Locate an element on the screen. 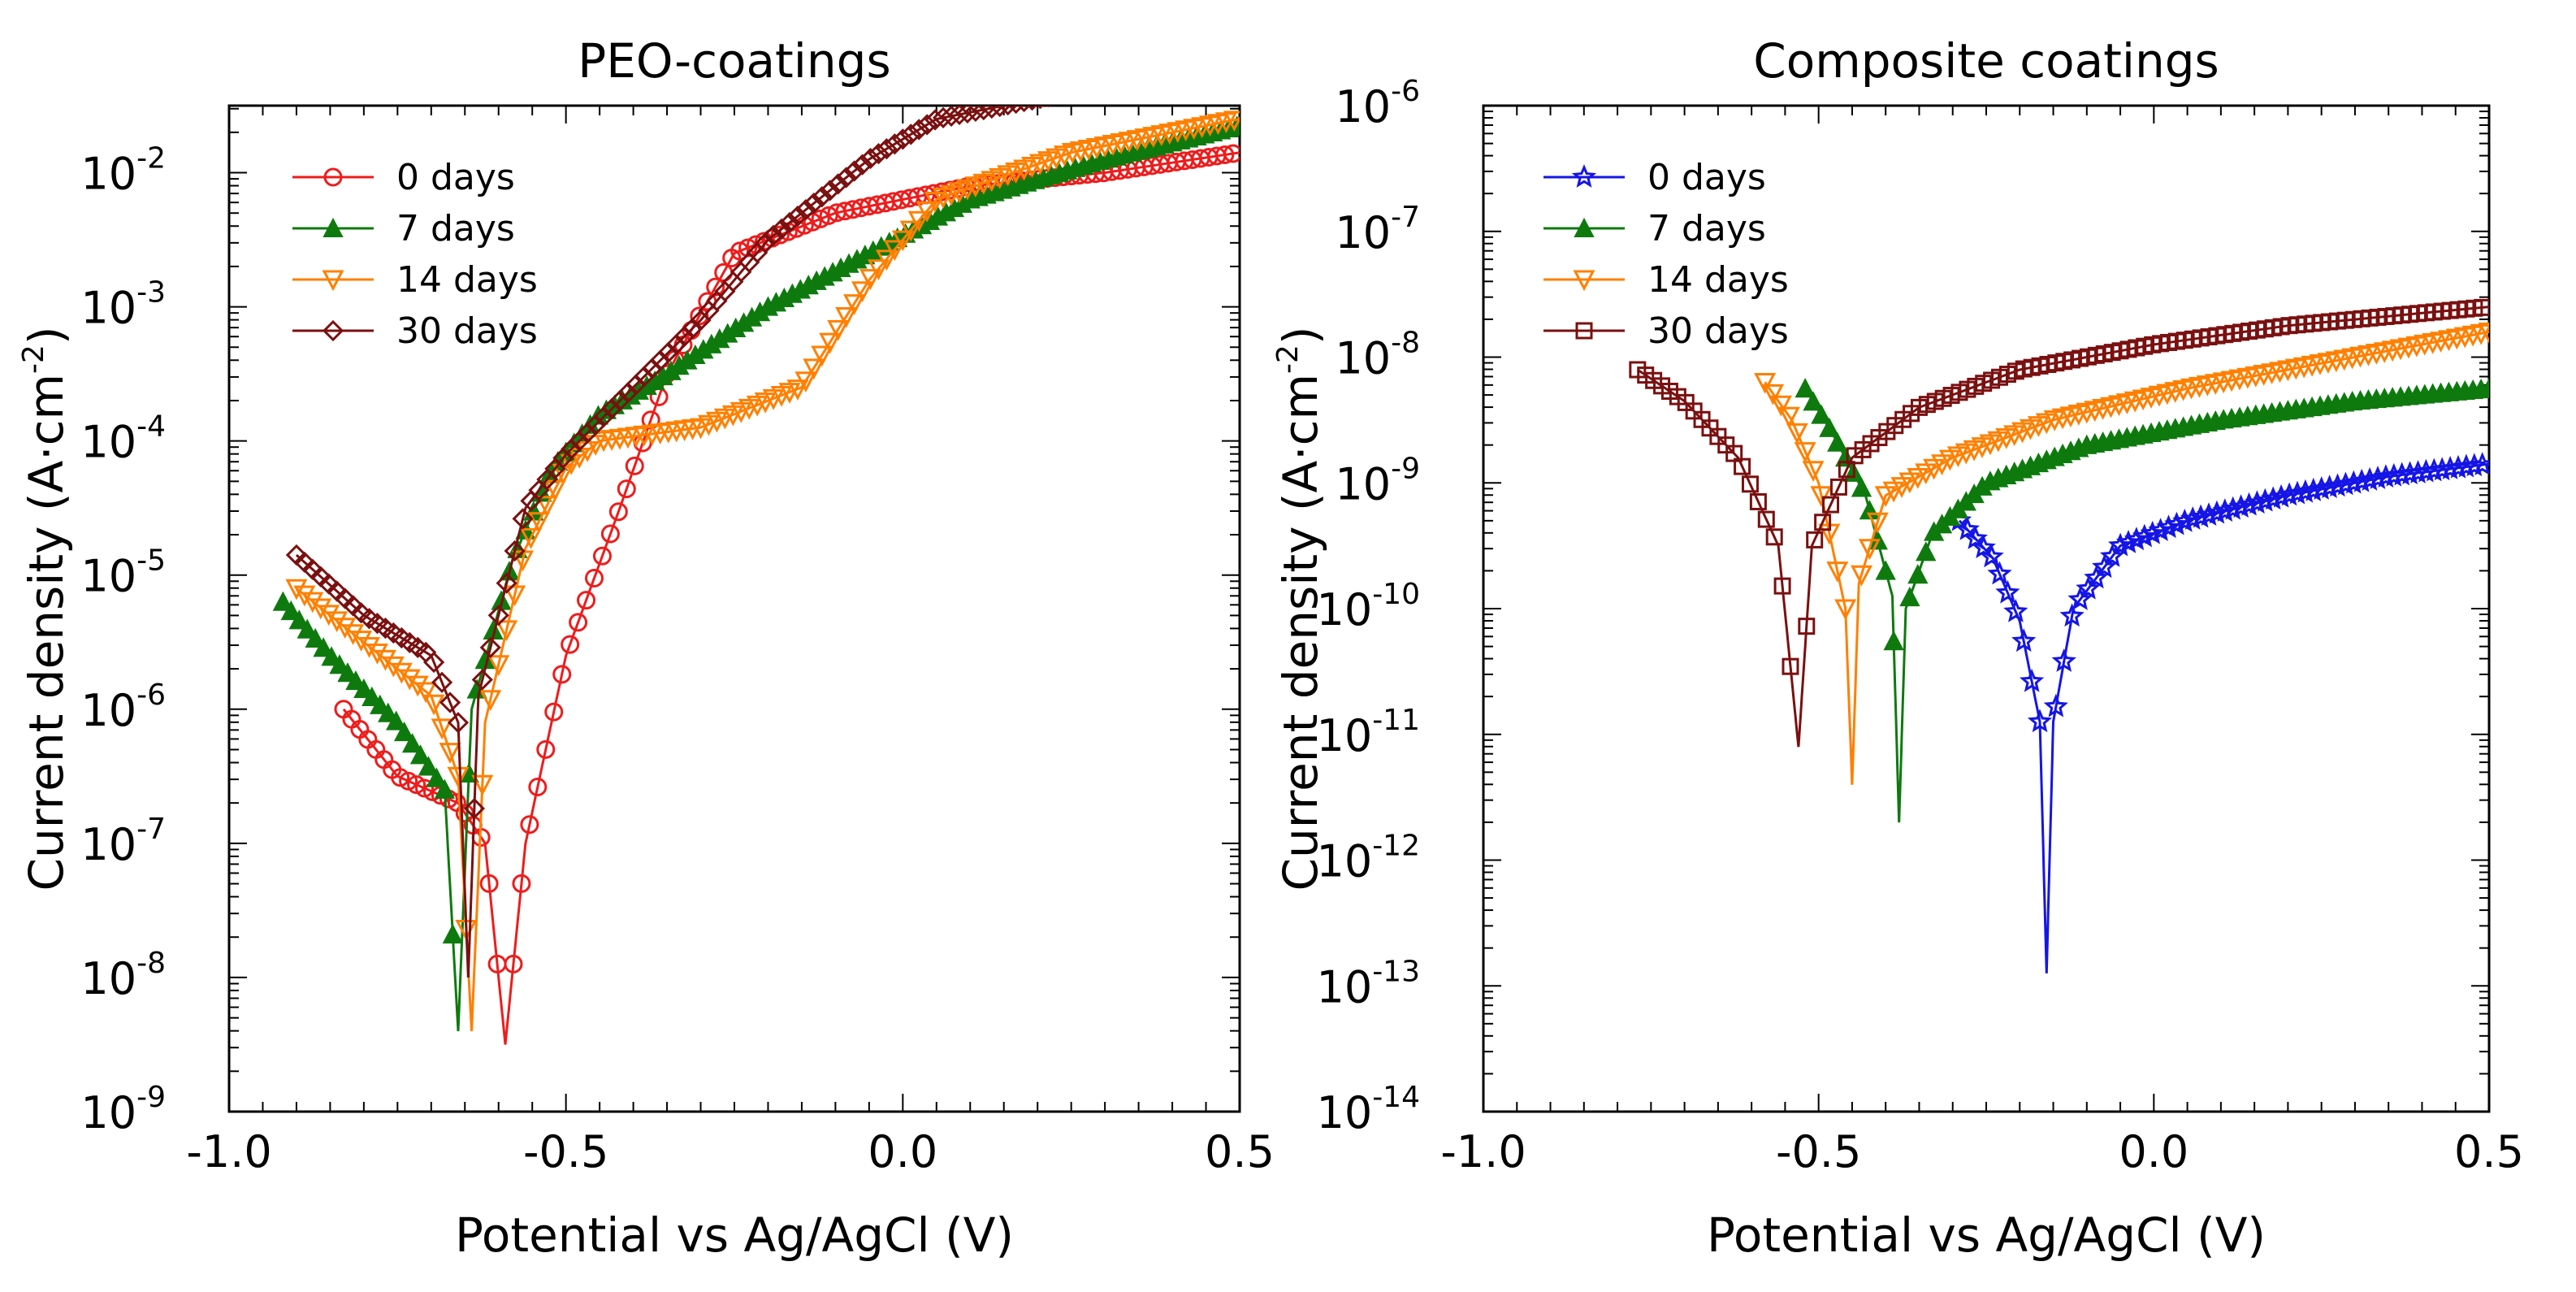 This screenshot has width=2576, height=1292. x-axis-label: Potential vs Ag/AgCl (V) is located at coordinates (1986, 1235).